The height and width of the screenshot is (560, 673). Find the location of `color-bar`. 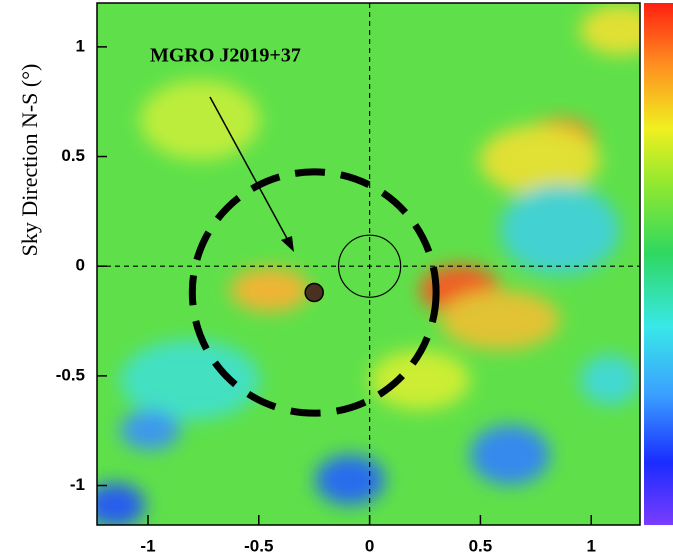

color-bar is located at coordinates (658, 264).